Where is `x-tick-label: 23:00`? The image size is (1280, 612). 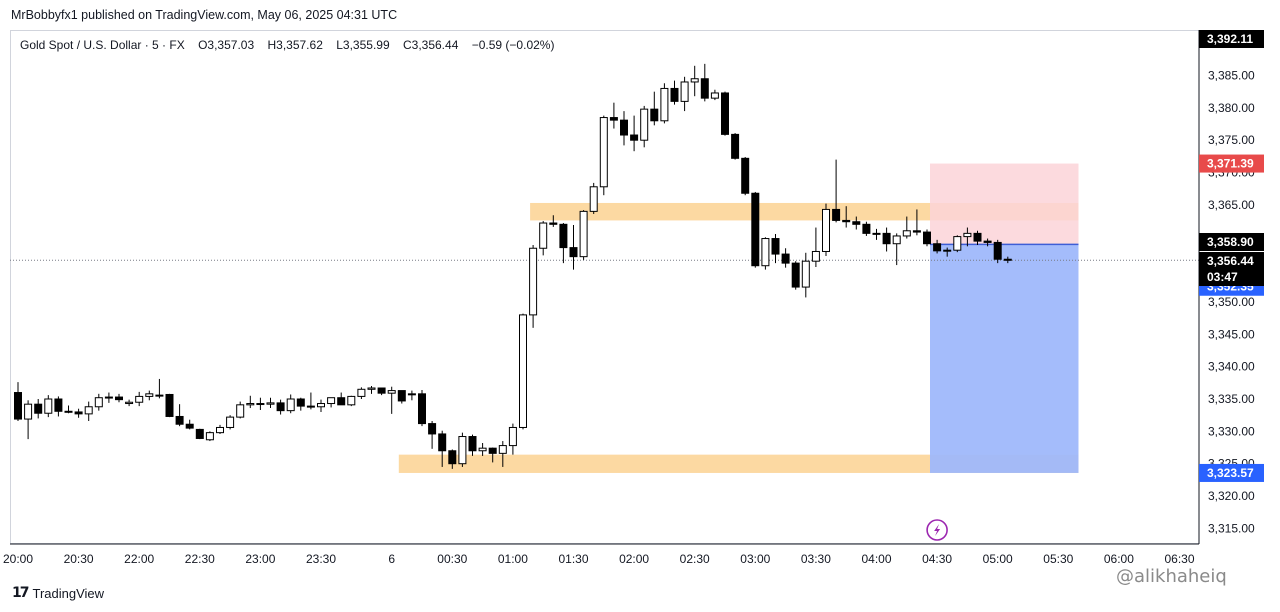 x-tick-label: 23:00 is located at coordinates (260, 559).